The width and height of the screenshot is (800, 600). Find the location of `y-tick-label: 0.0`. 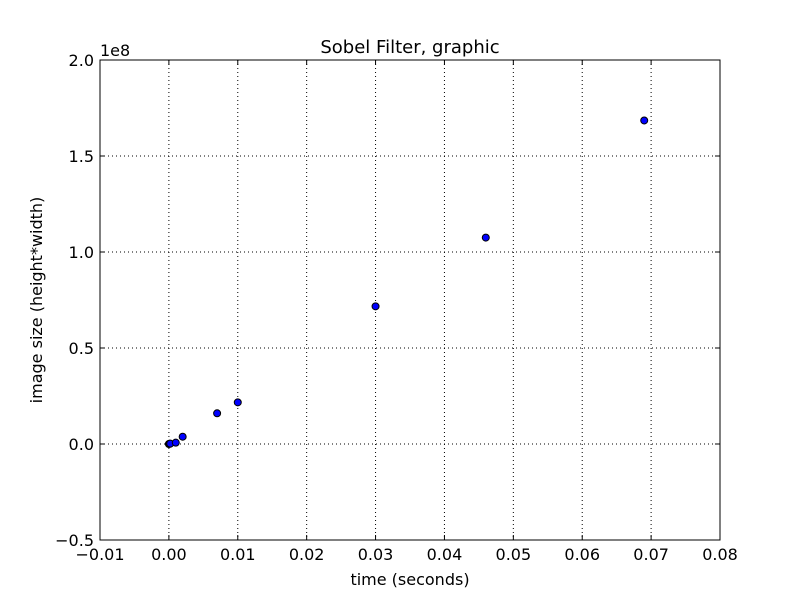

y-tick-label: 0.0 is located at coordinates (81, 444).